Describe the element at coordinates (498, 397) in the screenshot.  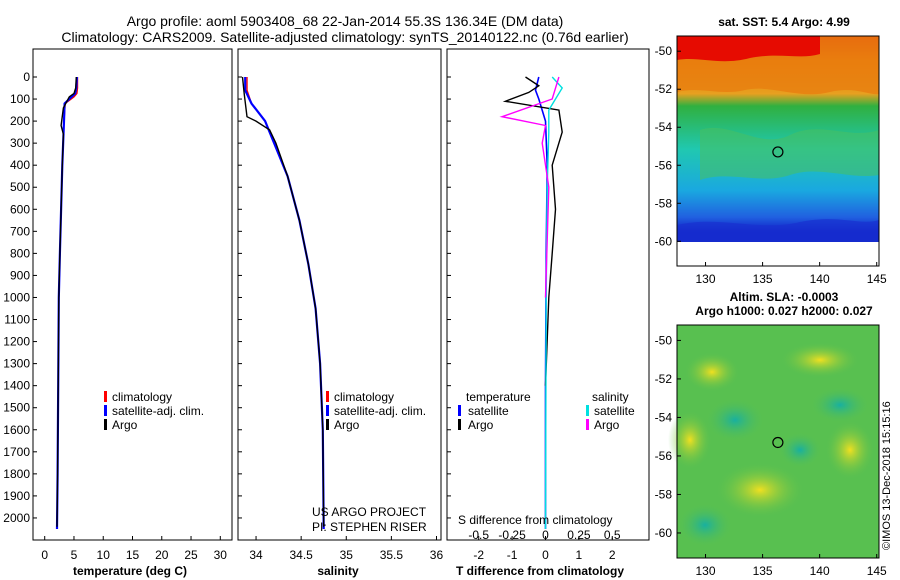
I see `legend-temperature-title: temperature` at that location.